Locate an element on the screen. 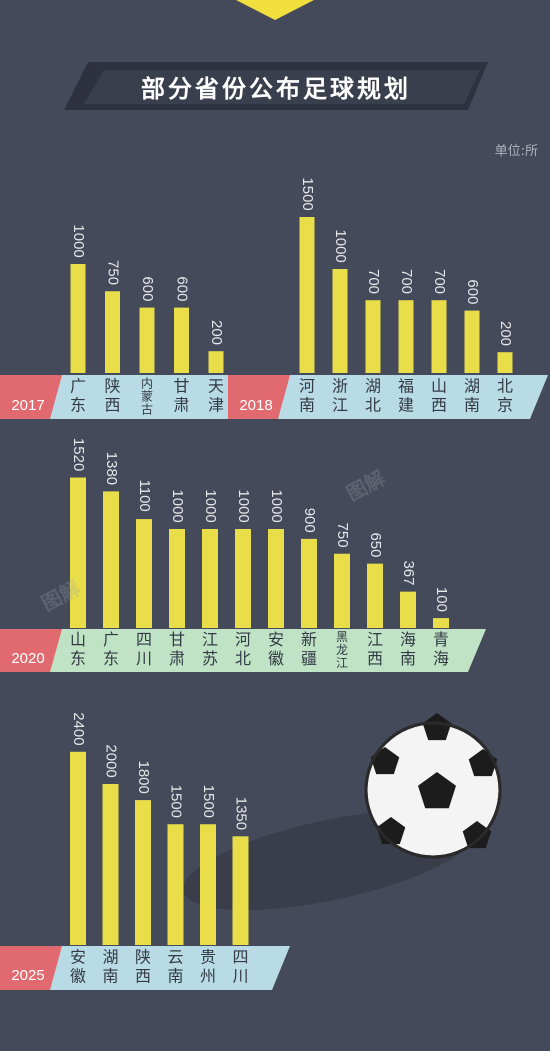 The width and height of the screenshot is (550, 1051). value-label: 1100 is located at coordinates (144, 495).